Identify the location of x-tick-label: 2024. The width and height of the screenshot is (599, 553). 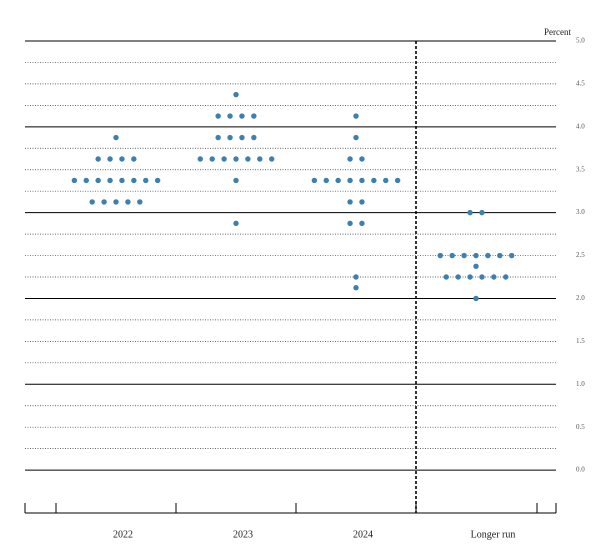
(363, 534).